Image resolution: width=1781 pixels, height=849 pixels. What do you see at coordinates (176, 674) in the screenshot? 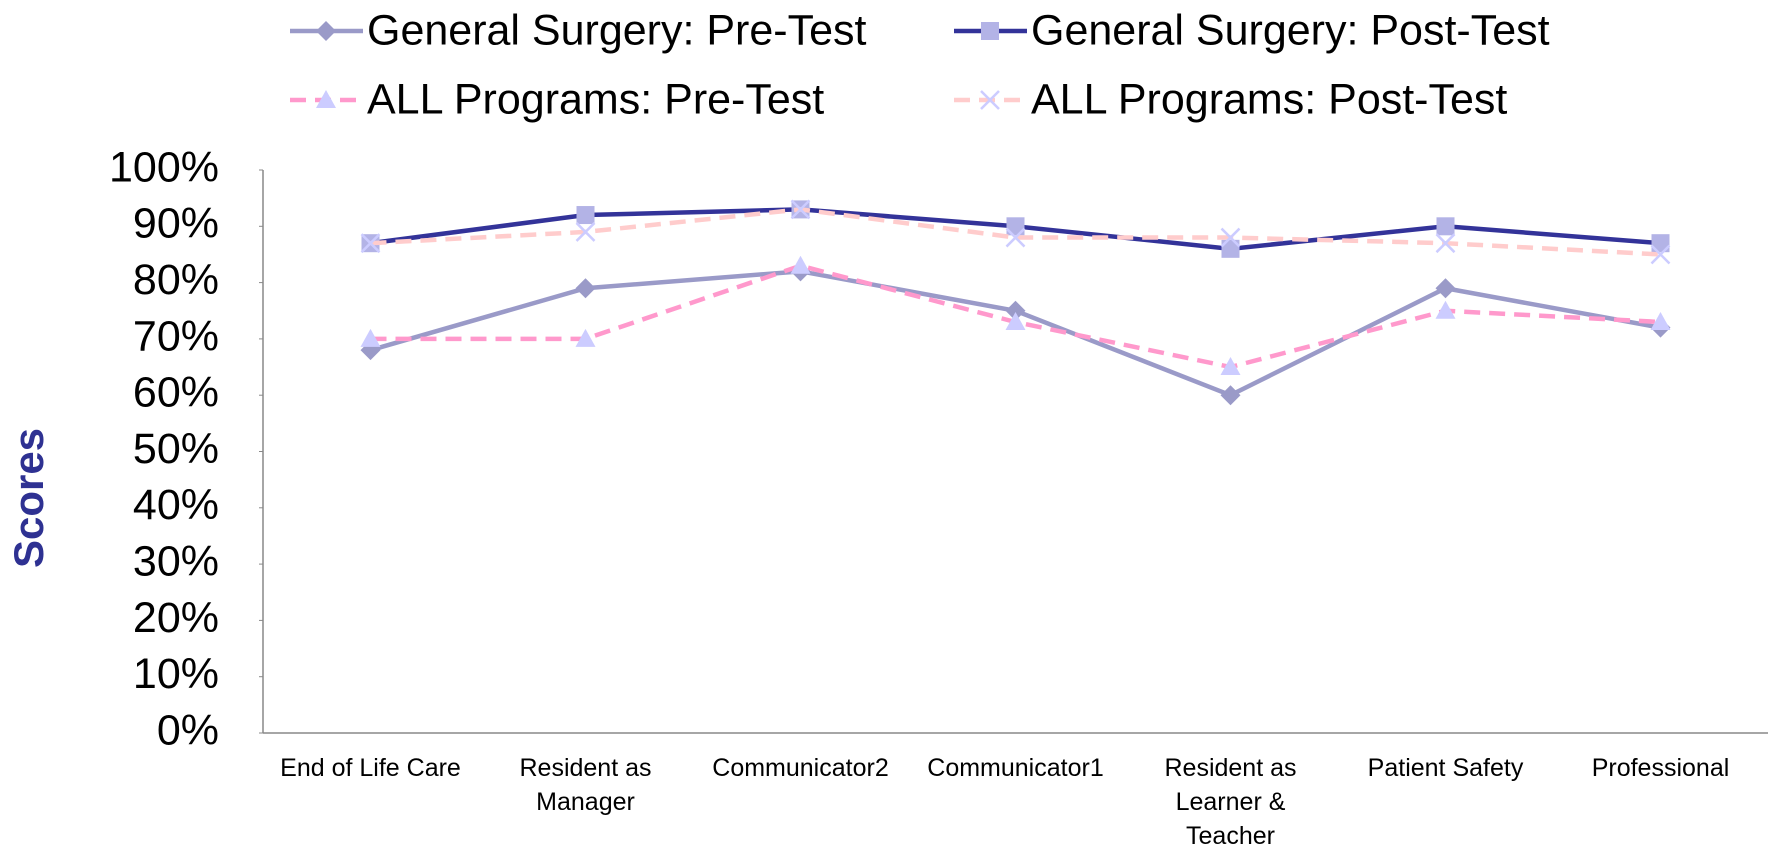
I see `y-tick-label: 10%` at bounding box center [176, 674].